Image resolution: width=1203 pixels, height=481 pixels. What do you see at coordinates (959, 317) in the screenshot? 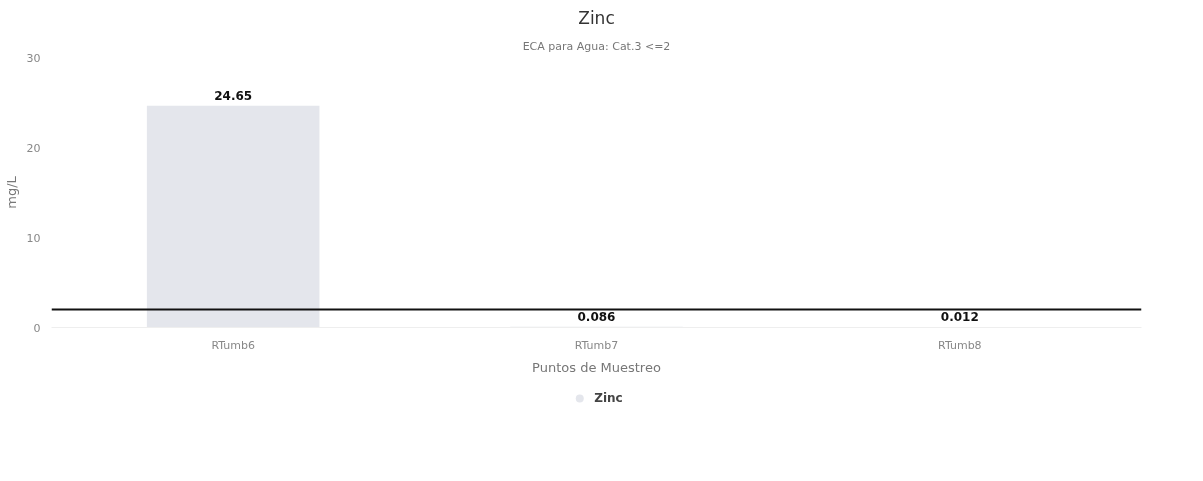
I see `data-label: 0.012` at bounding box center [959, 317].